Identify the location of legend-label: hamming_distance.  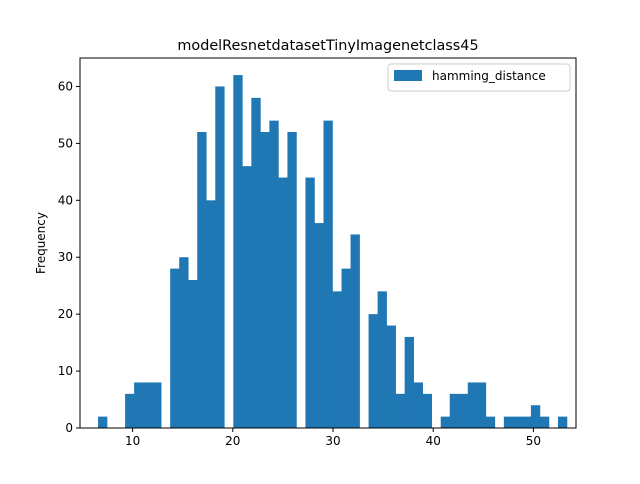
(489, 76).